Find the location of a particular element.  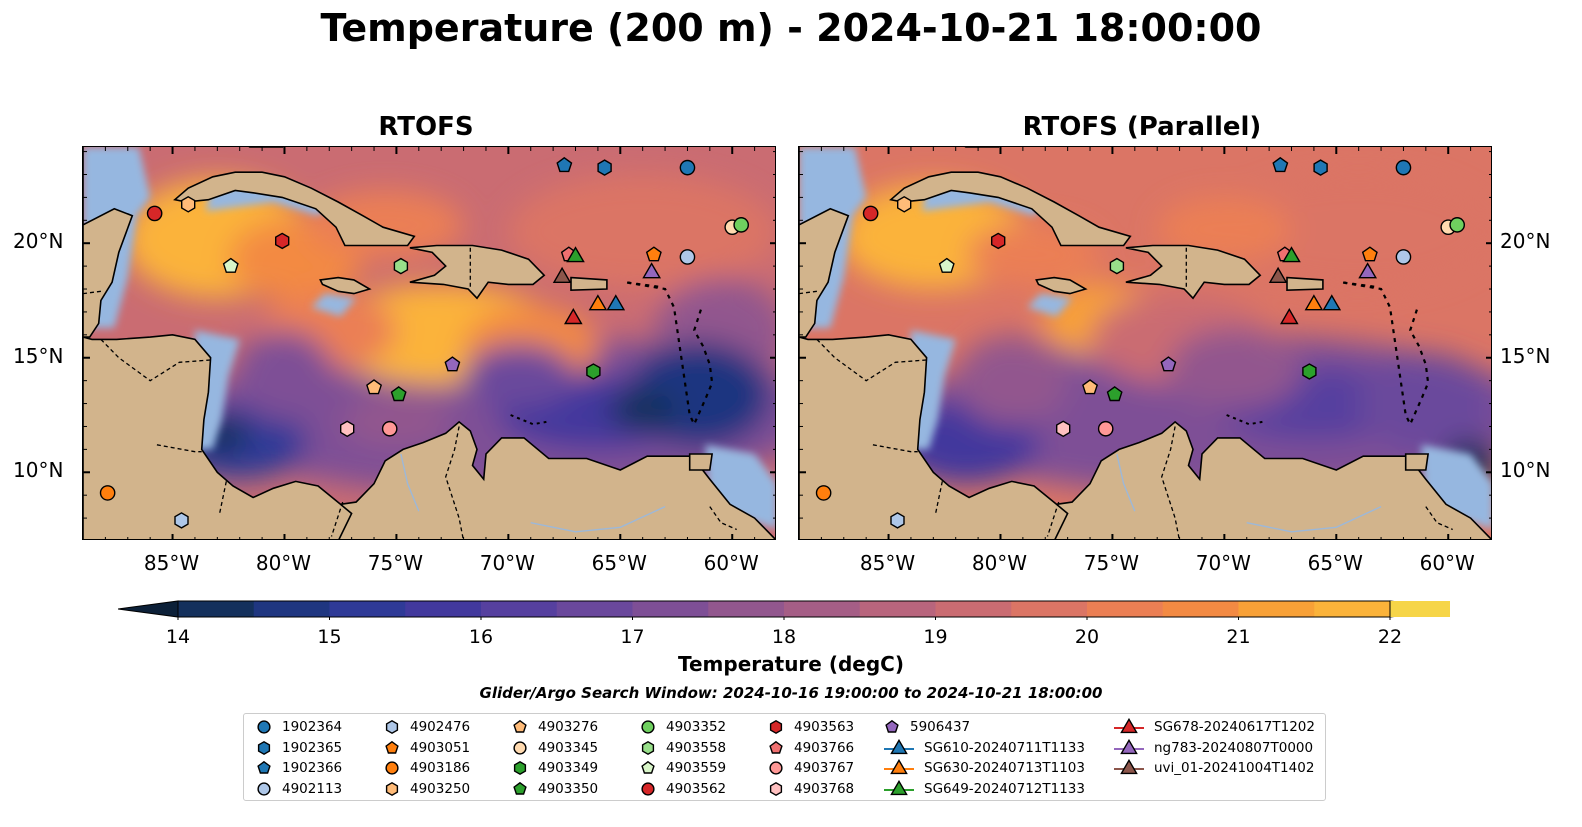

lon-tick-label: 70°W is located at coordinates (1223, 563).